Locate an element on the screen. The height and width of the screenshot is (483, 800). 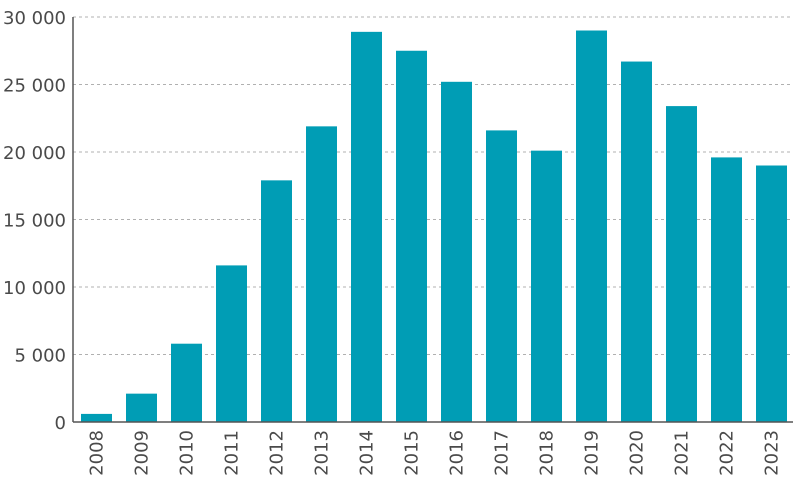
x-tick-label: 2016 is located at coordinates (457, 453).